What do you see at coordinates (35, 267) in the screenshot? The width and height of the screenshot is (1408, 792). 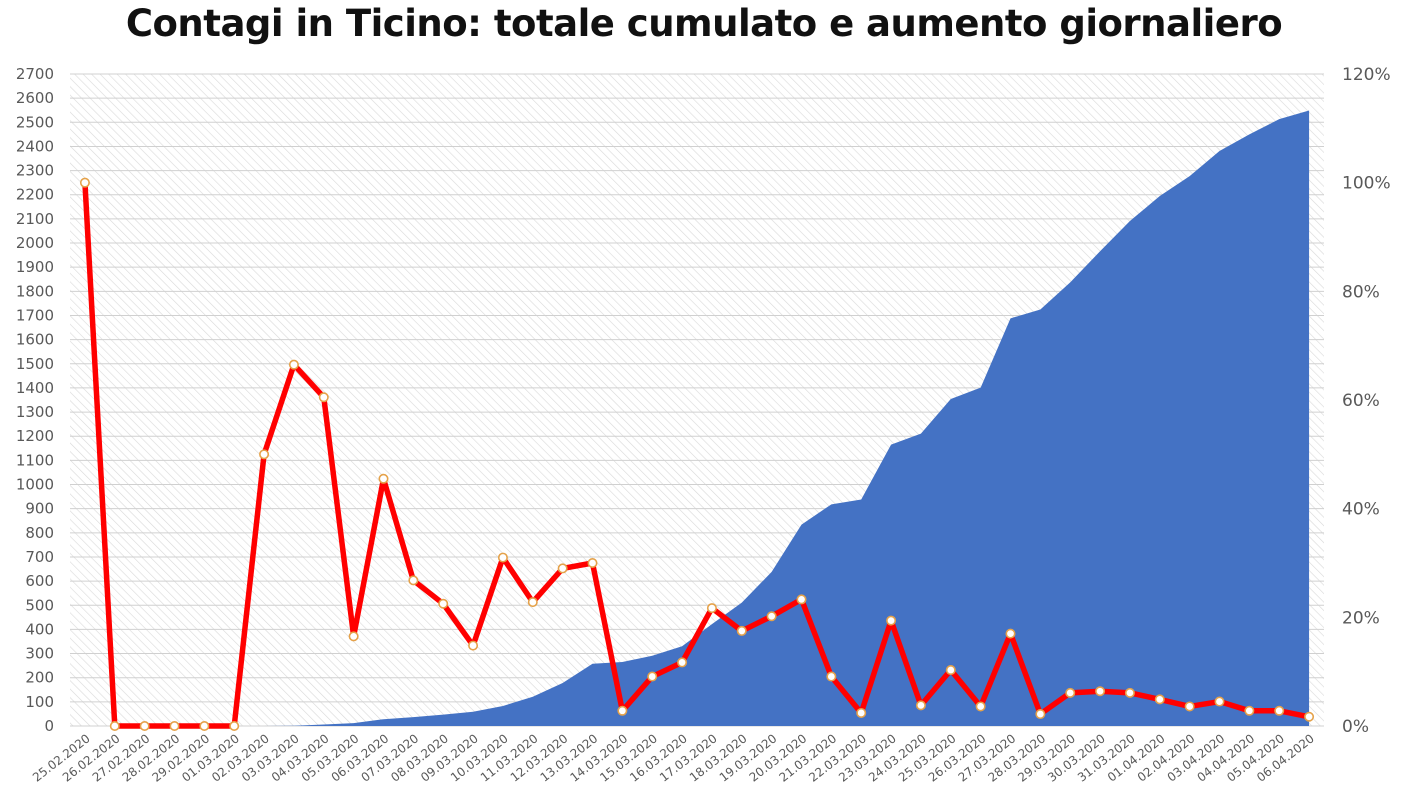 I see `y-tick-label: 1900` at bounding box center [35, 267].